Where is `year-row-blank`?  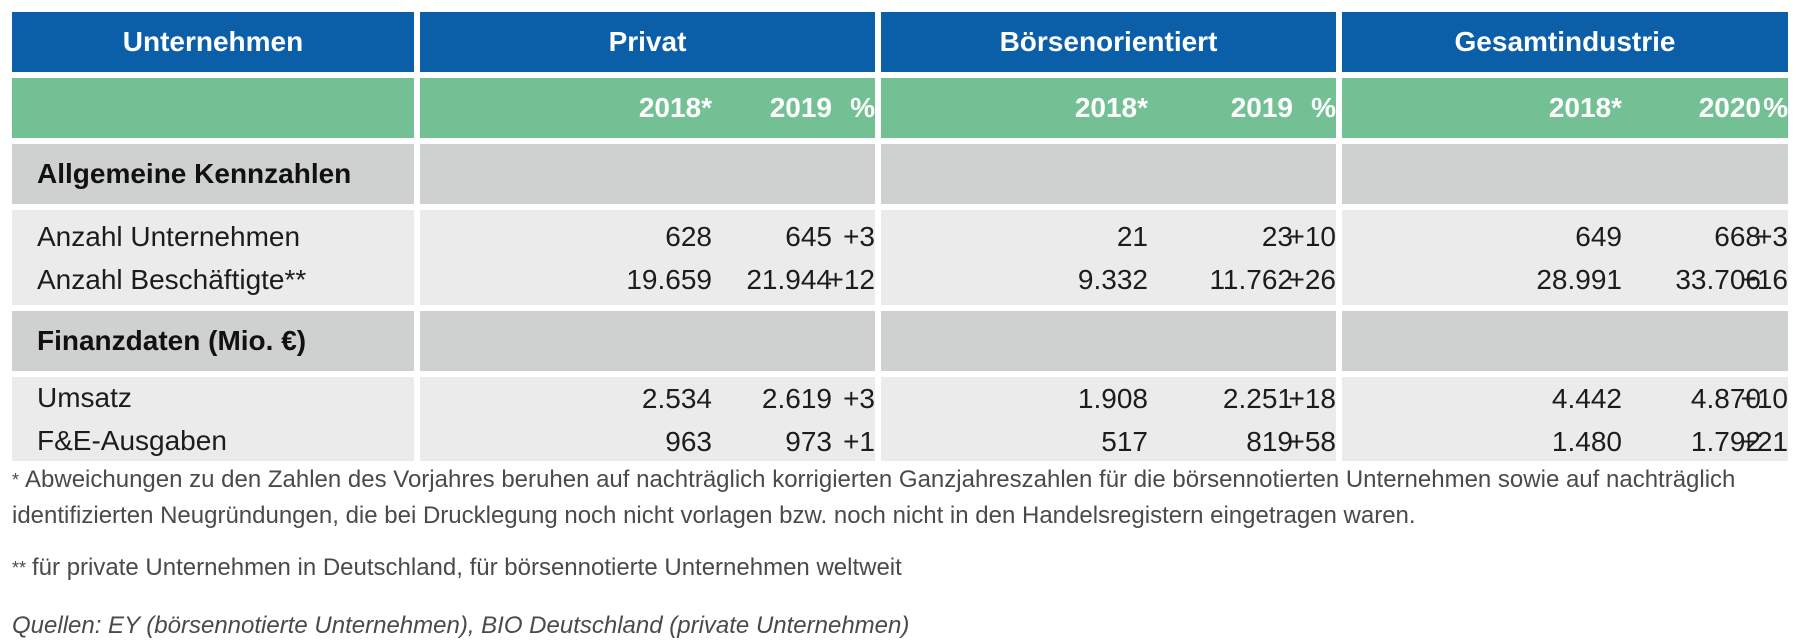 year-row-blank is located at coordinates (213, 108).